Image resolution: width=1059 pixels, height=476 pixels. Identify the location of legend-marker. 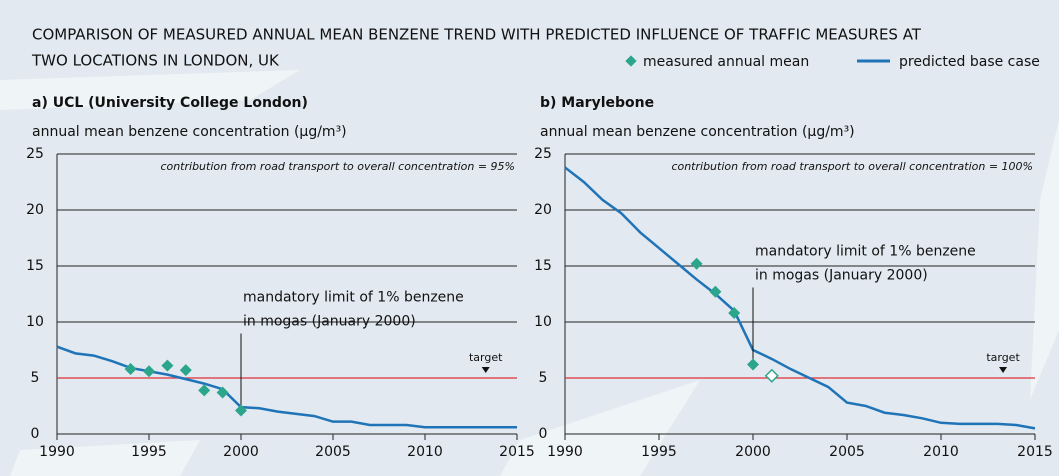
(631, 61).